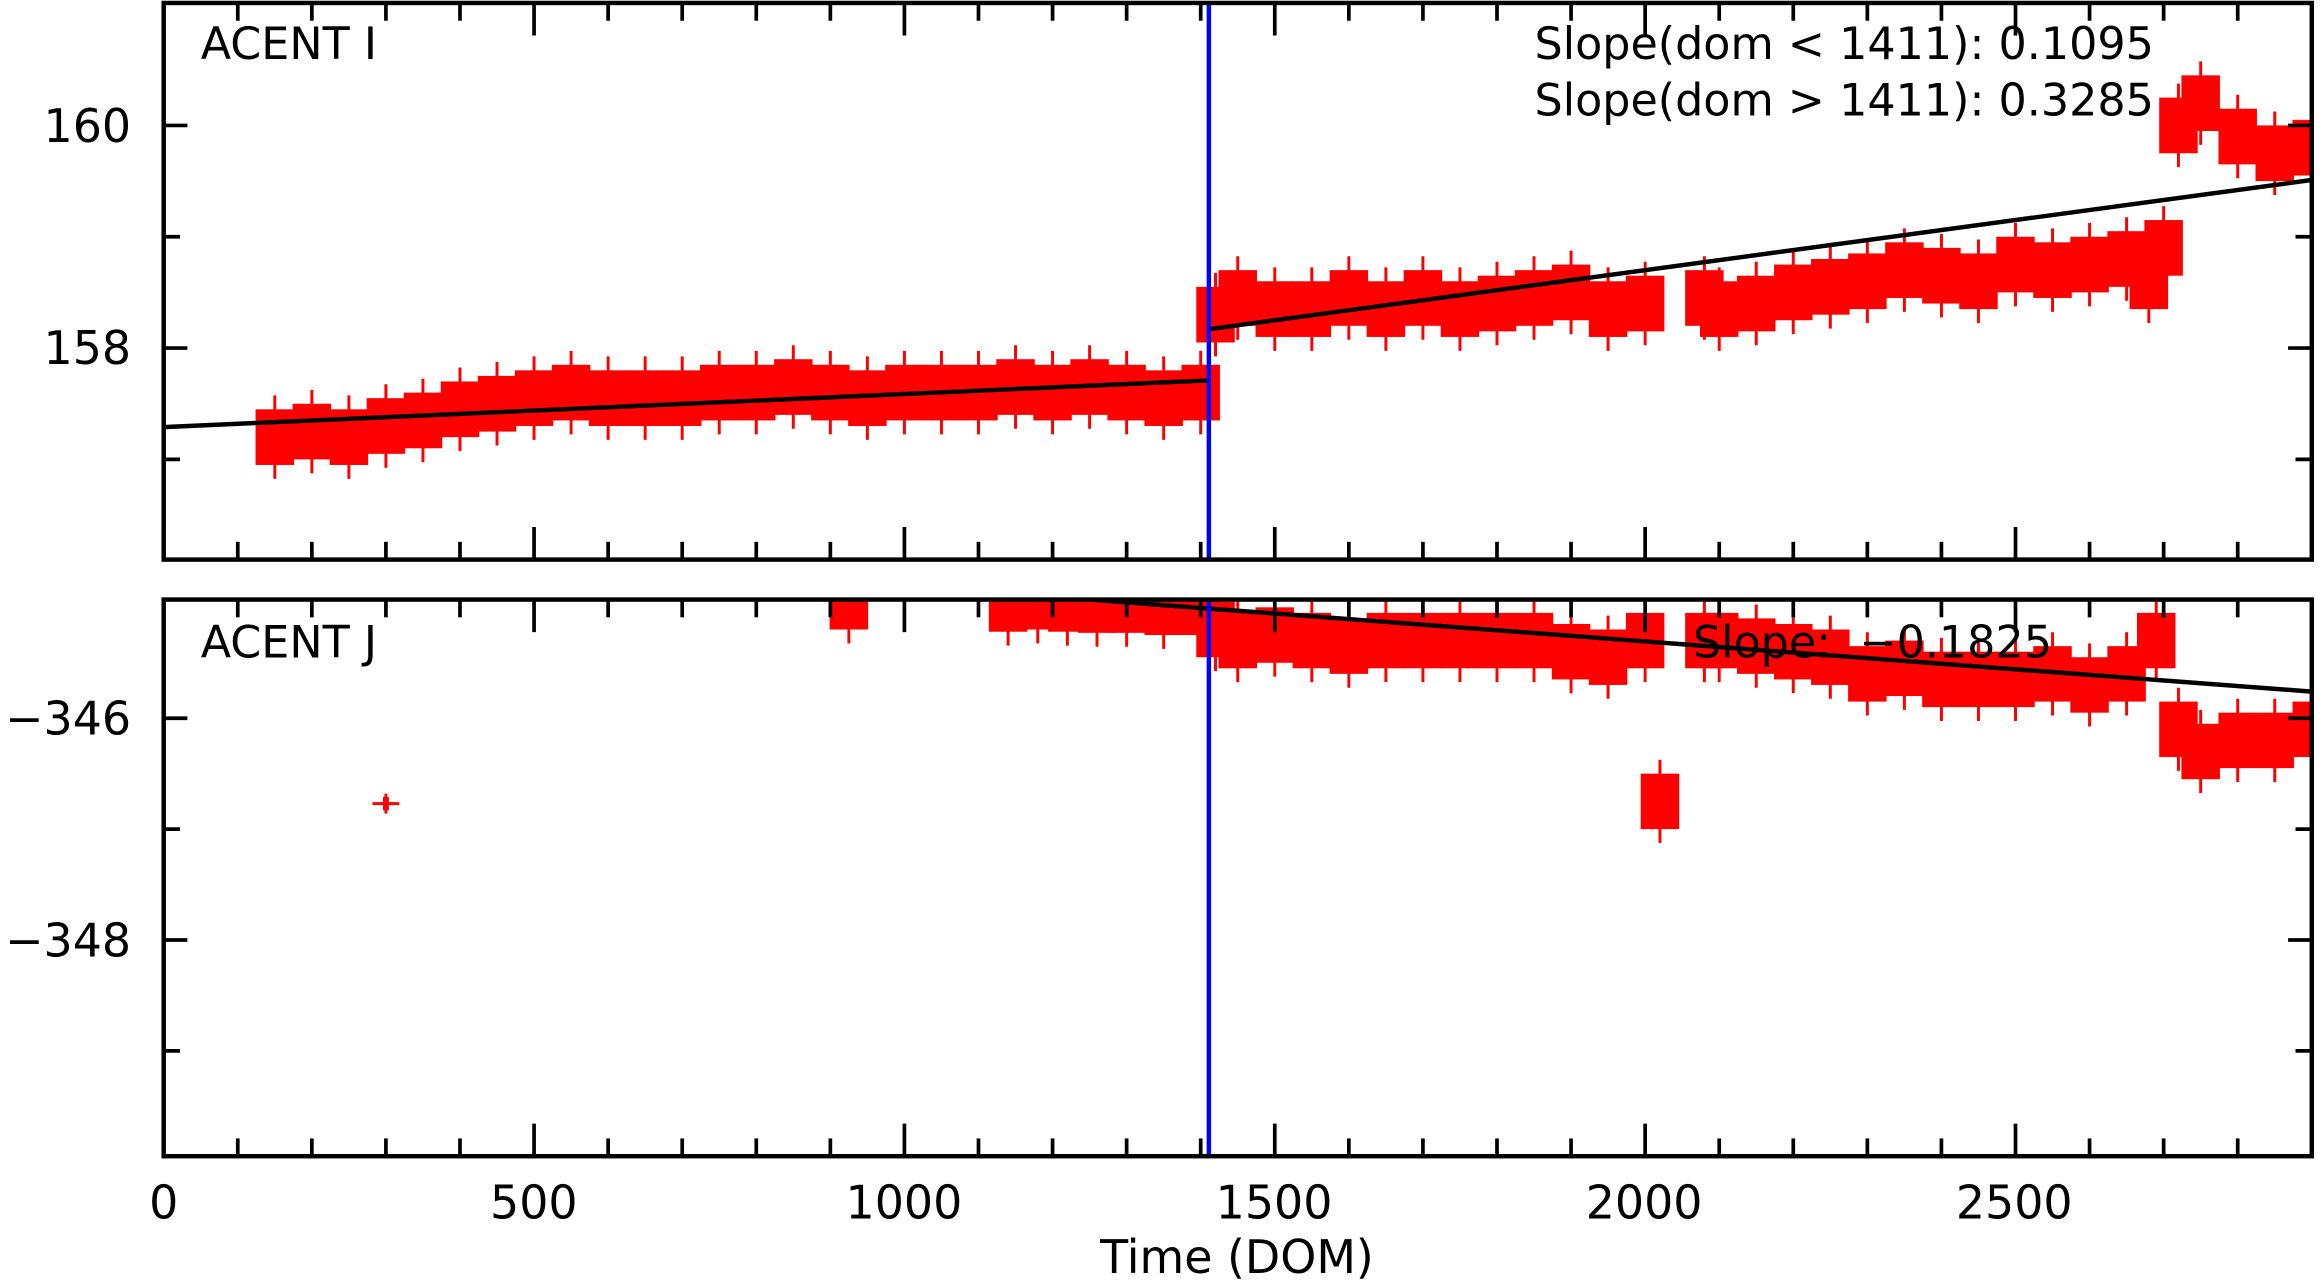  What do you see at coordinates (1844, 44) in the screenshot?
I see `slope-annotation-before: Slope(dom < 1411): 0.1095` at bounding box center [1844, 44].